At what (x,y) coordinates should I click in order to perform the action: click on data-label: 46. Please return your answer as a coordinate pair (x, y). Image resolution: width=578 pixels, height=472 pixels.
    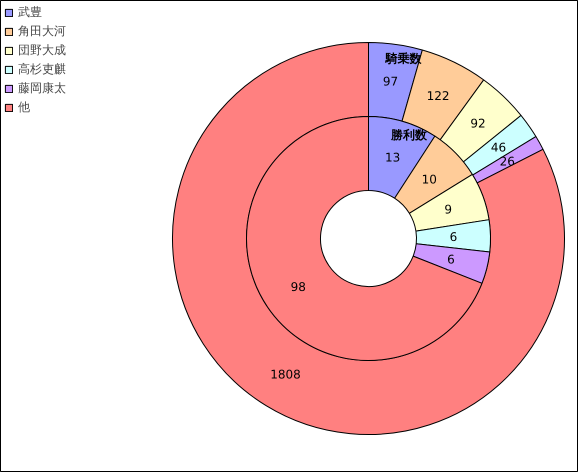
    Looking at the image, I should click on (498, 147).